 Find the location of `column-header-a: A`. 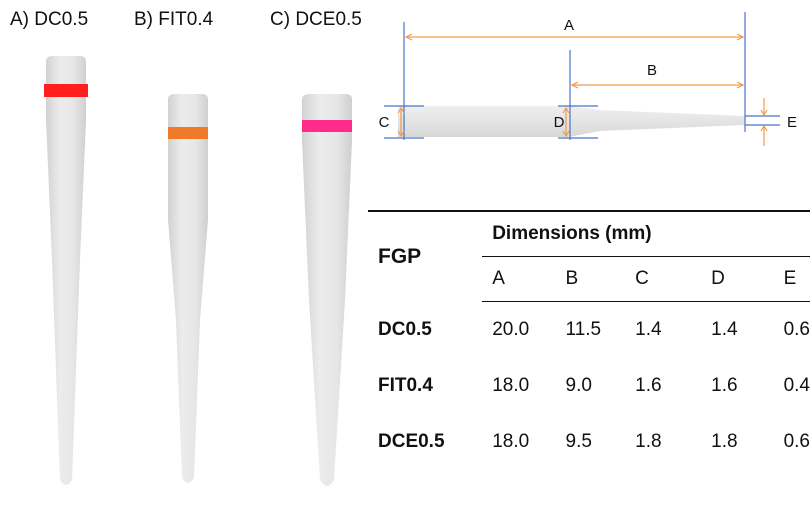

column-header-a: A is located at coordinates (519, 279).